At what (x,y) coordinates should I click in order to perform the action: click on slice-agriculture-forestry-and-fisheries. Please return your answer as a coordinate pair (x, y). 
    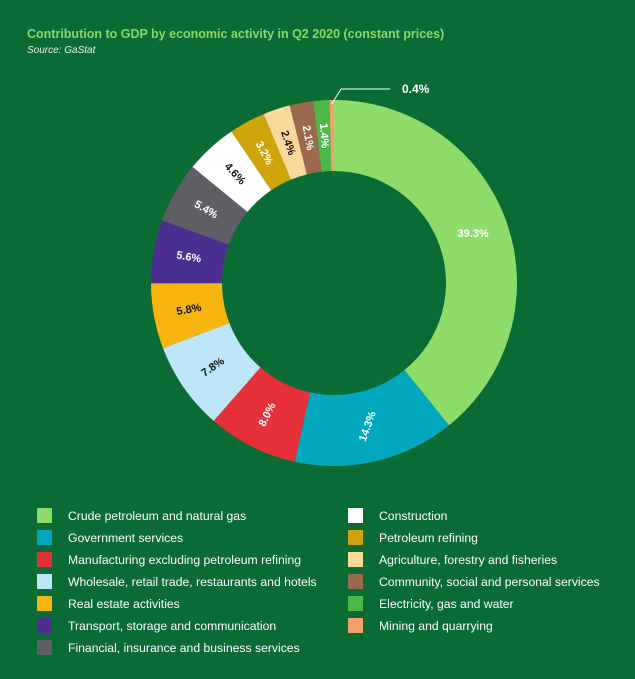
    Looking at the image, I should click on (285, 142).